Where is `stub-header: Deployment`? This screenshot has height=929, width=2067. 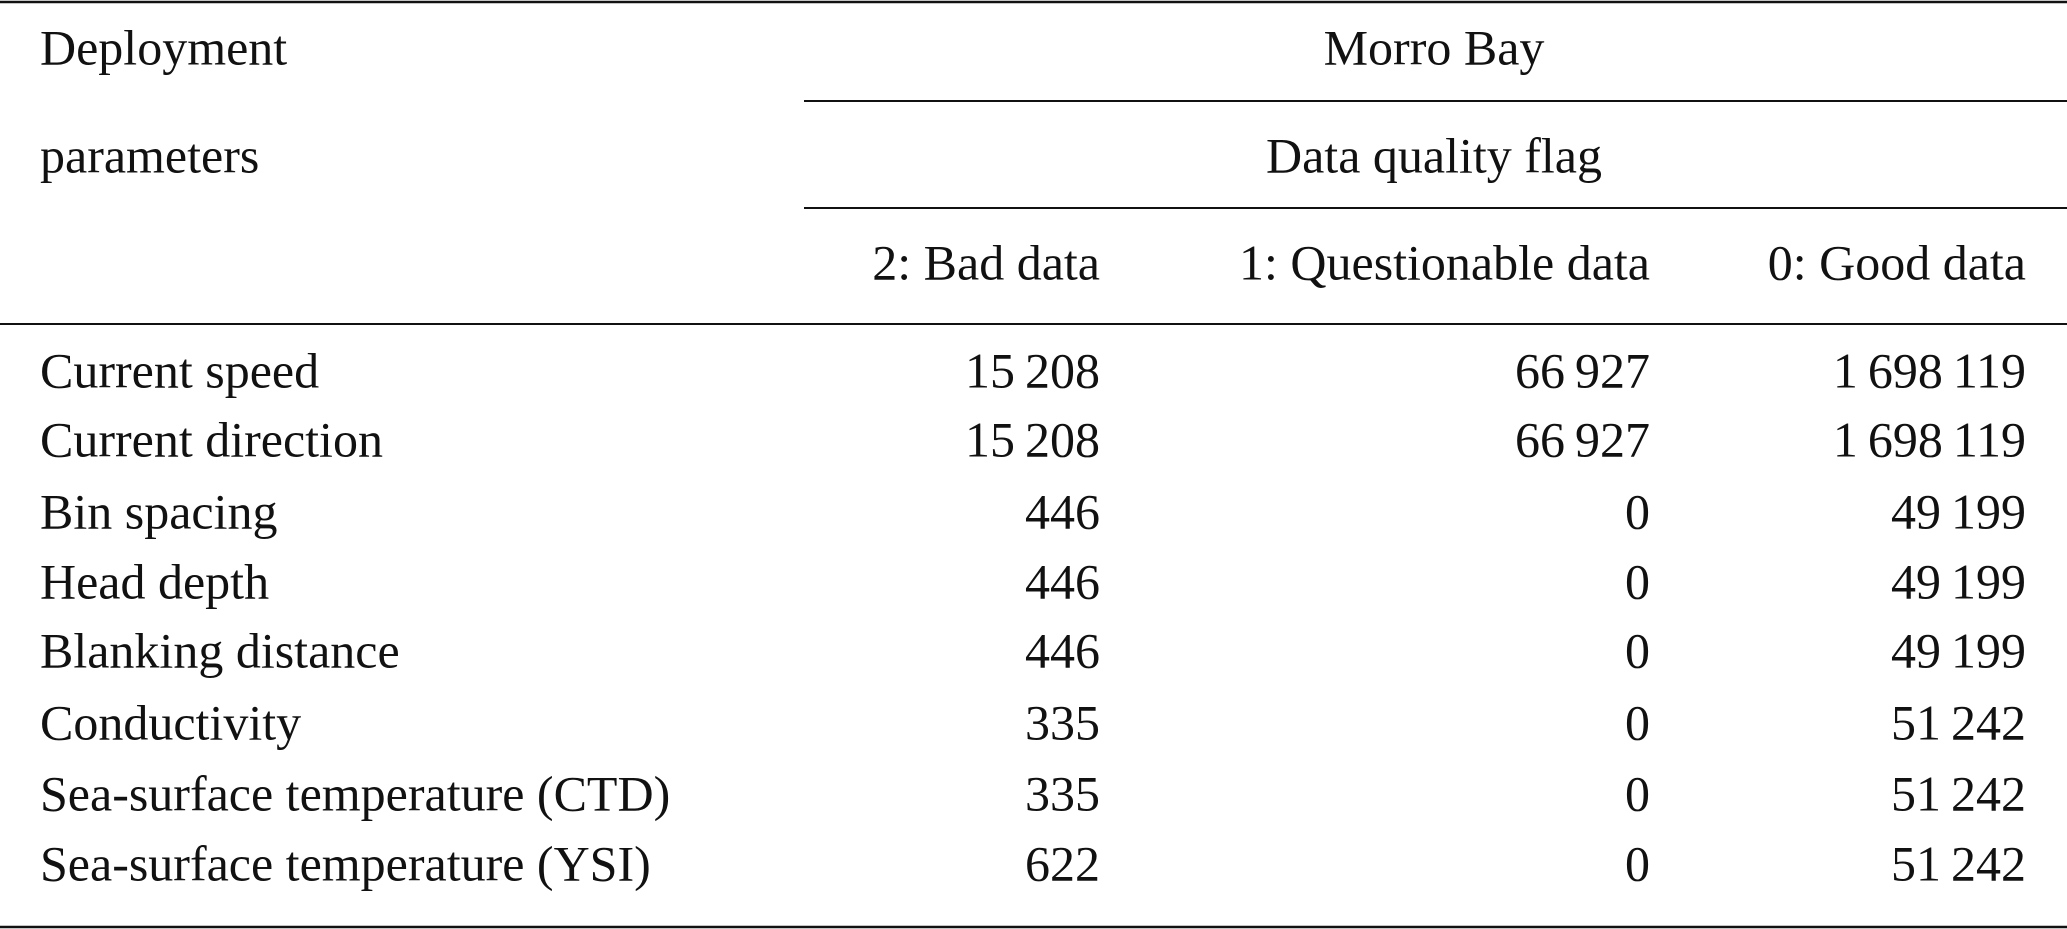
stub-header: Deployment is located at coordinates (163, 47).